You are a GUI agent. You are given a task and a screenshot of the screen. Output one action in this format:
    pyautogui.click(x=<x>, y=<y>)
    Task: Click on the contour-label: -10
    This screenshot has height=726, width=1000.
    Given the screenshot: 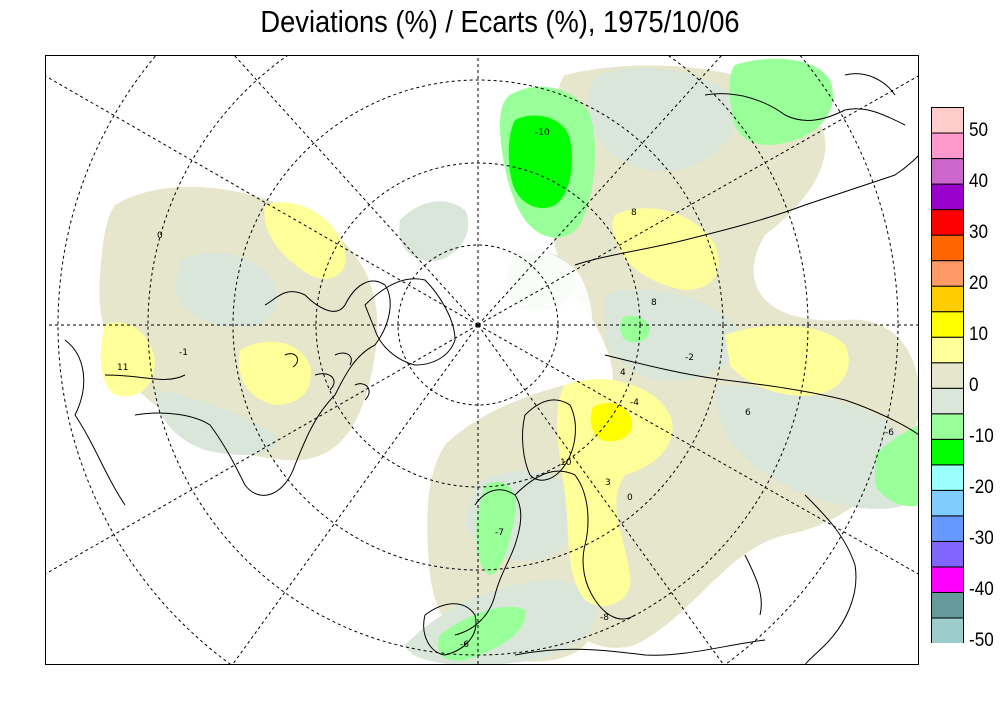 What is the action you would take?
    pyautogui.click(x=542, y=133)
    